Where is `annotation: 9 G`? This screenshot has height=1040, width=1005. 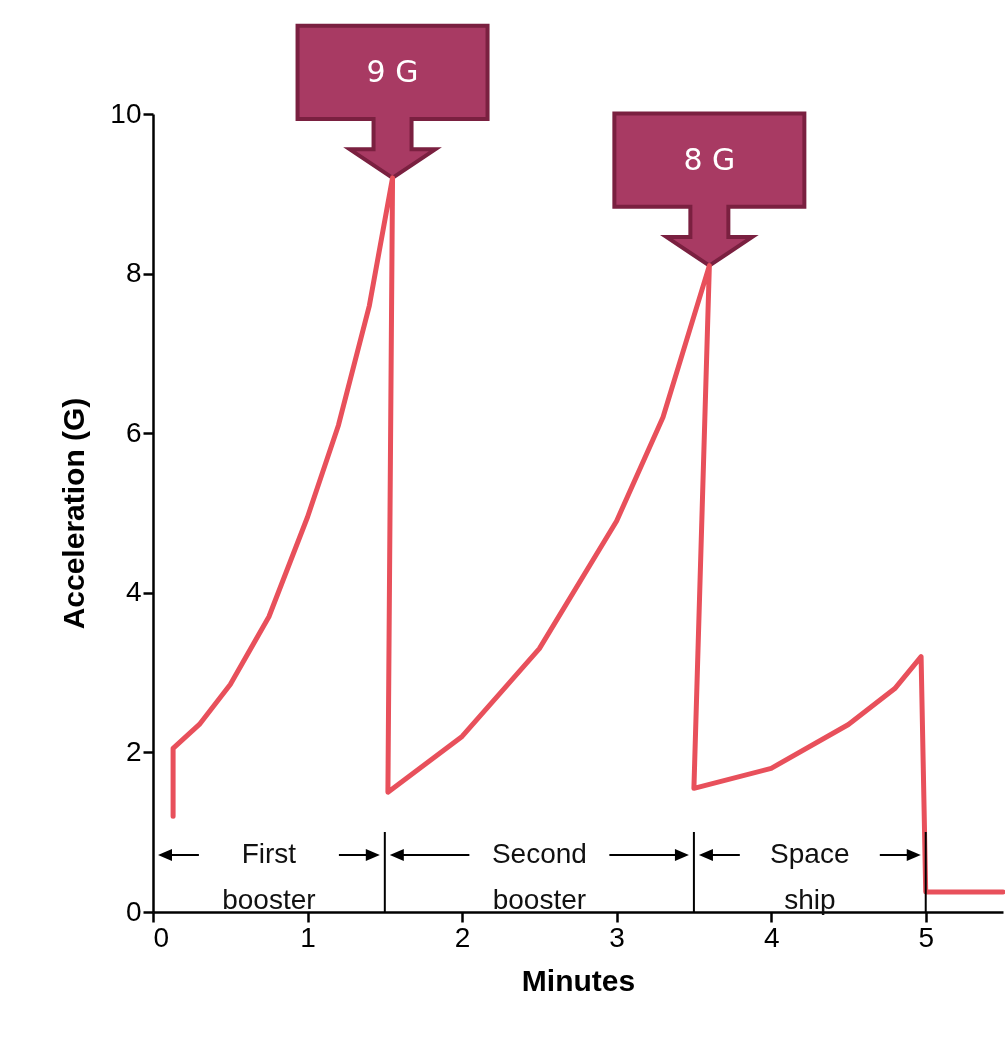
annotation: 9 G is located at coordinates (392, 71).